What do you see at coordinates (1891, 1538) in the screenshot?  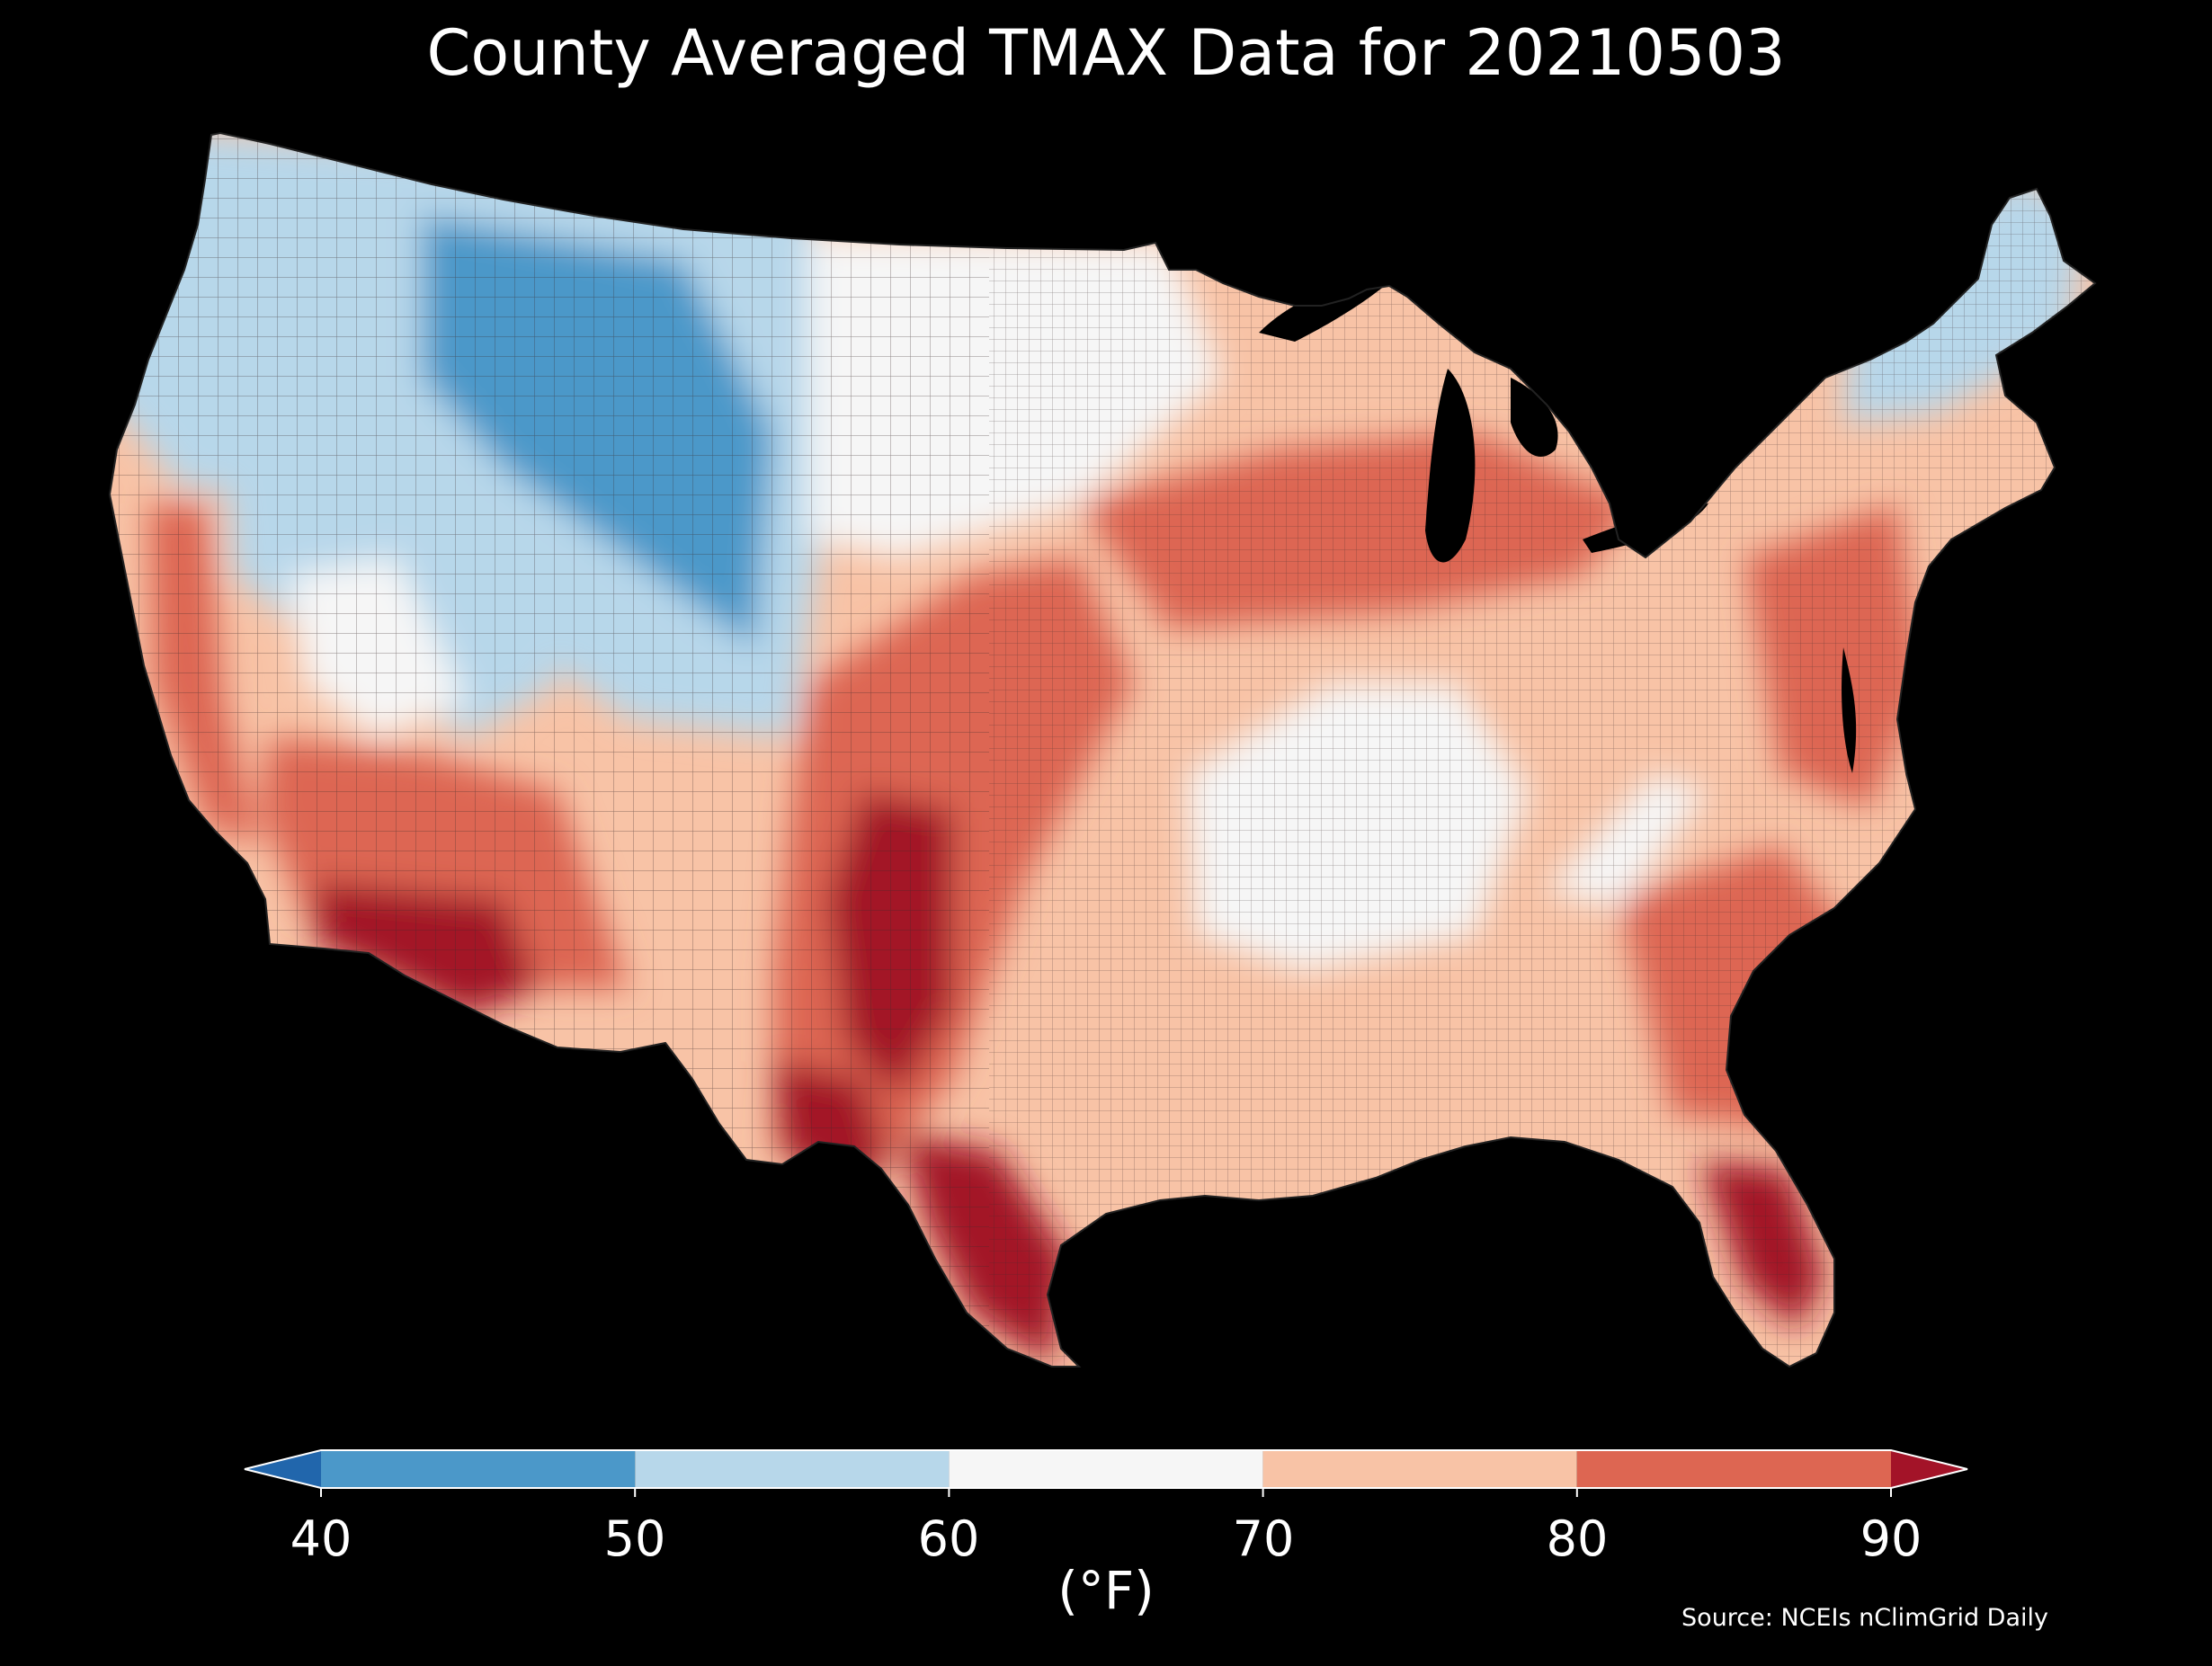 I see `colorbar-tick-label: 90` at bounding box center [1891, 1538].